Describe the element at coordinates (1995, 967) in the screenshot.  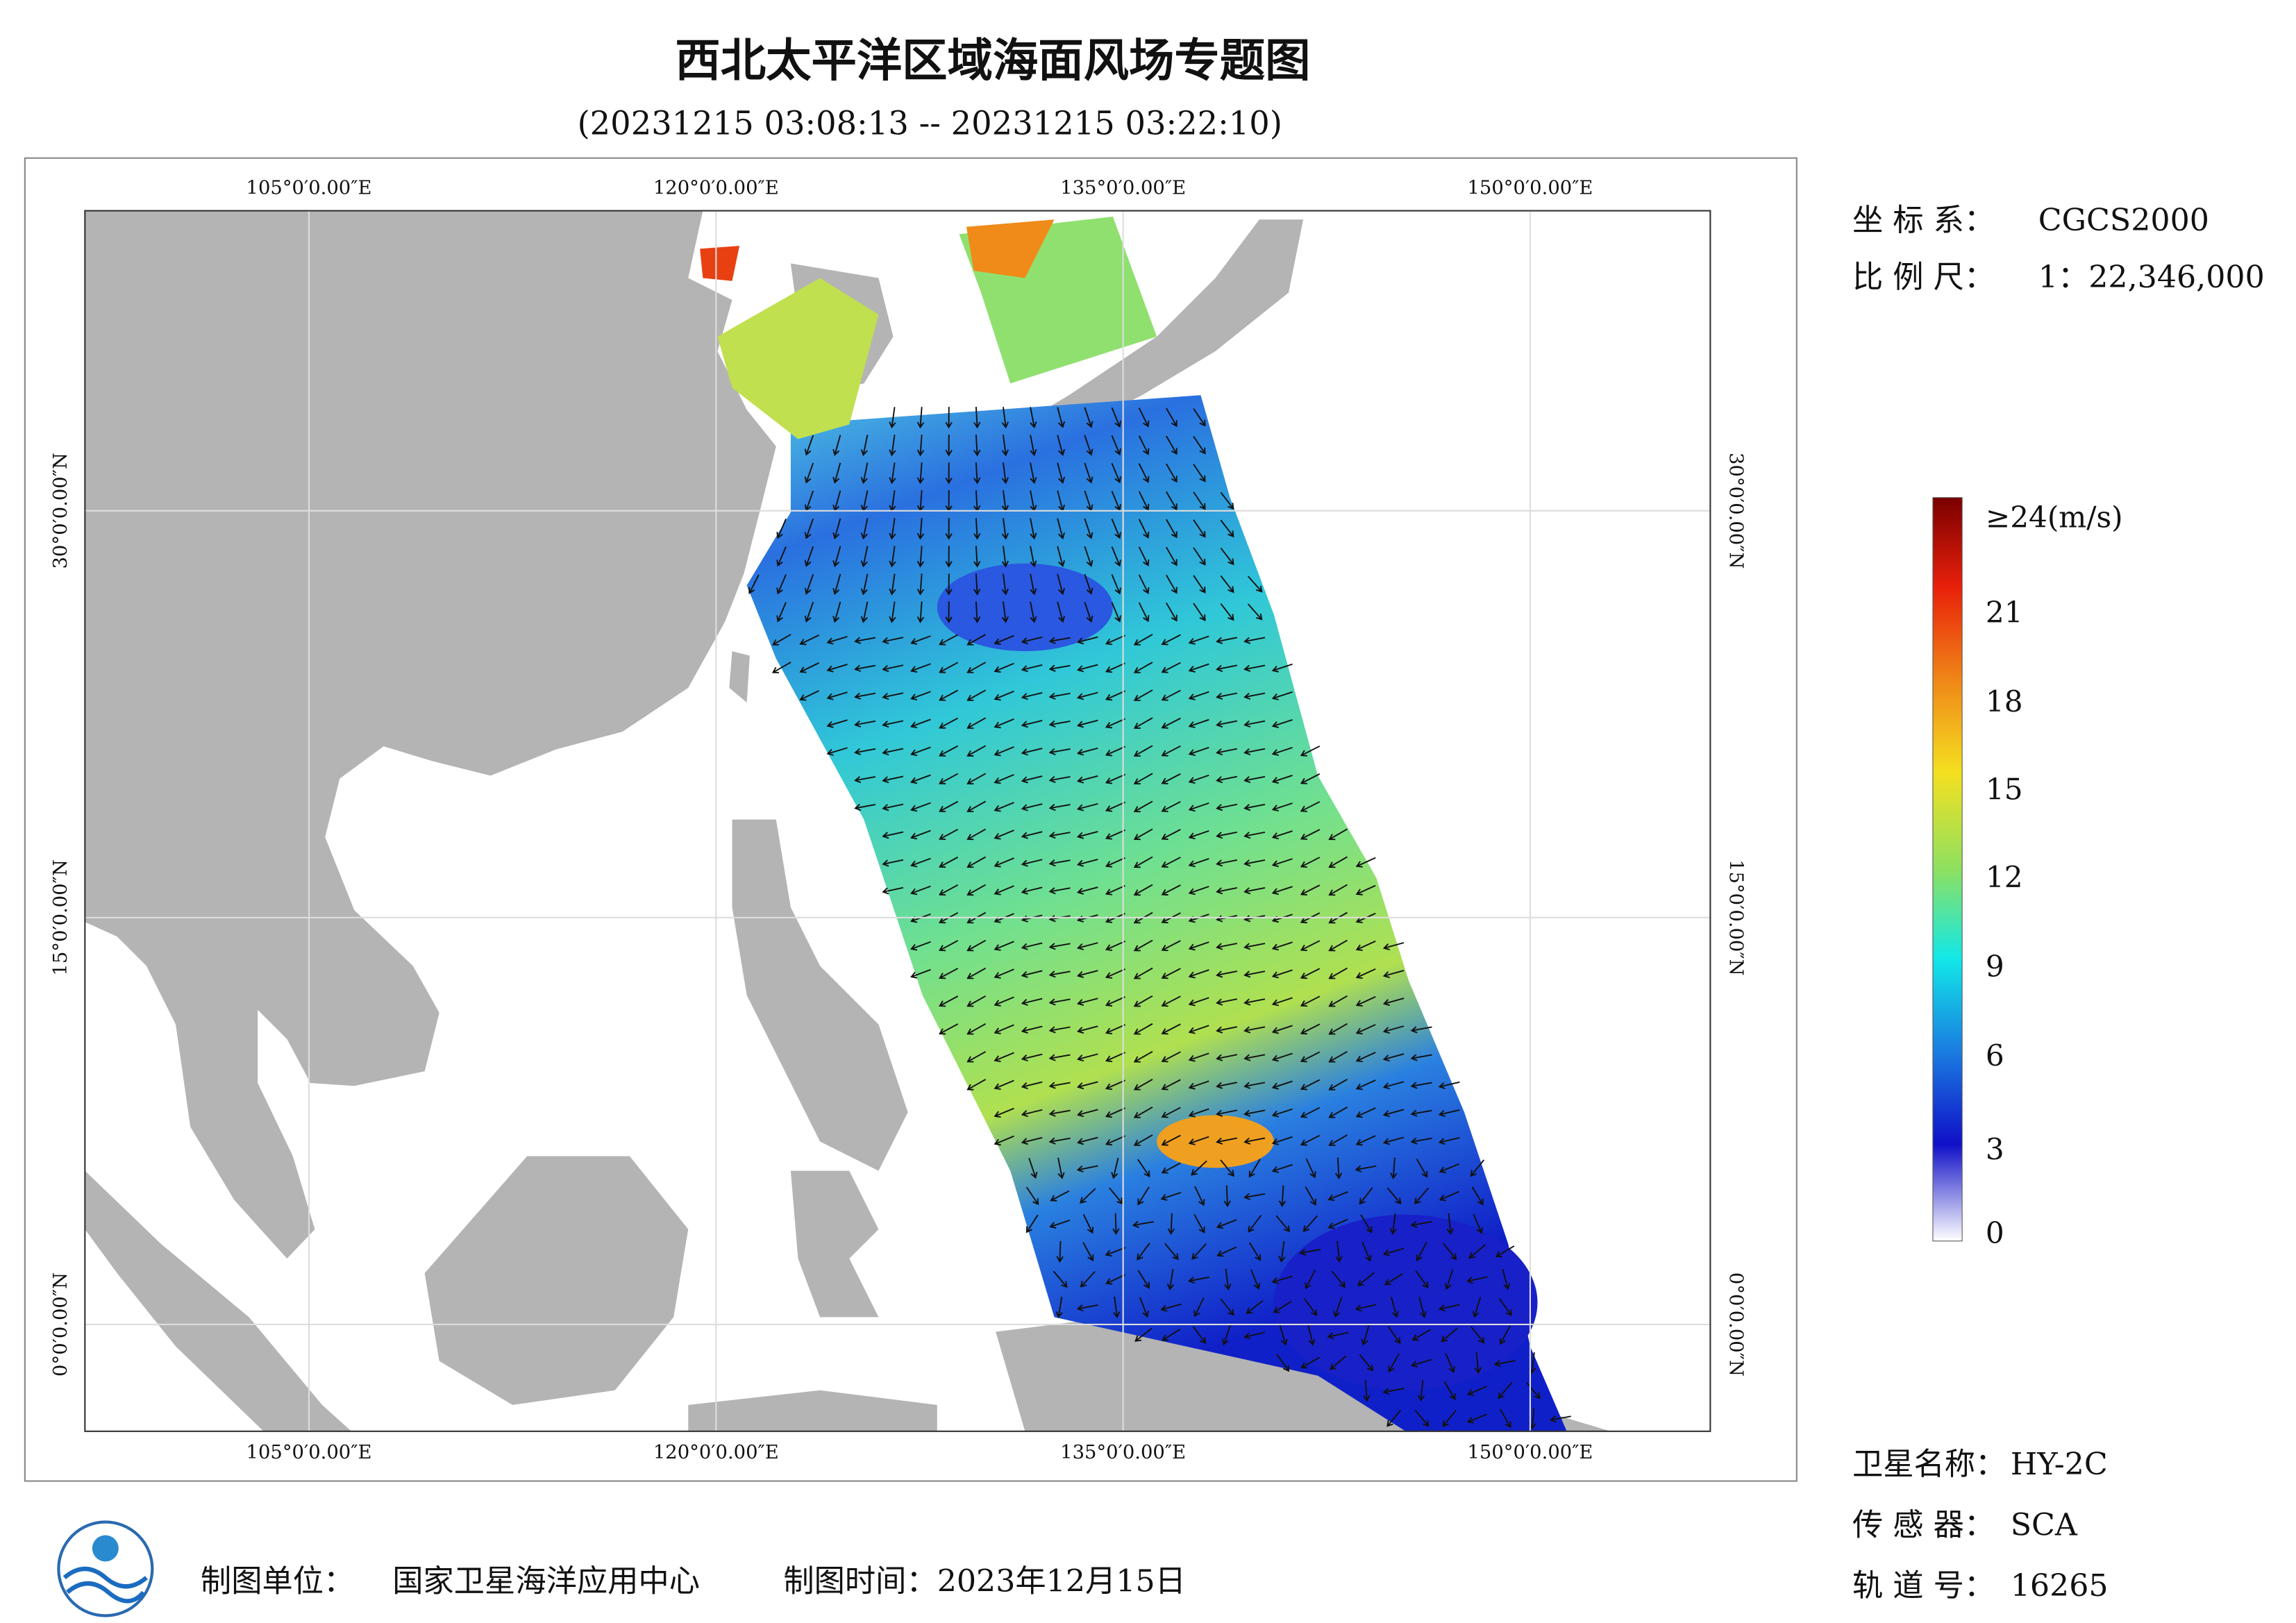
I see `colorbar-label: 9` at that location.